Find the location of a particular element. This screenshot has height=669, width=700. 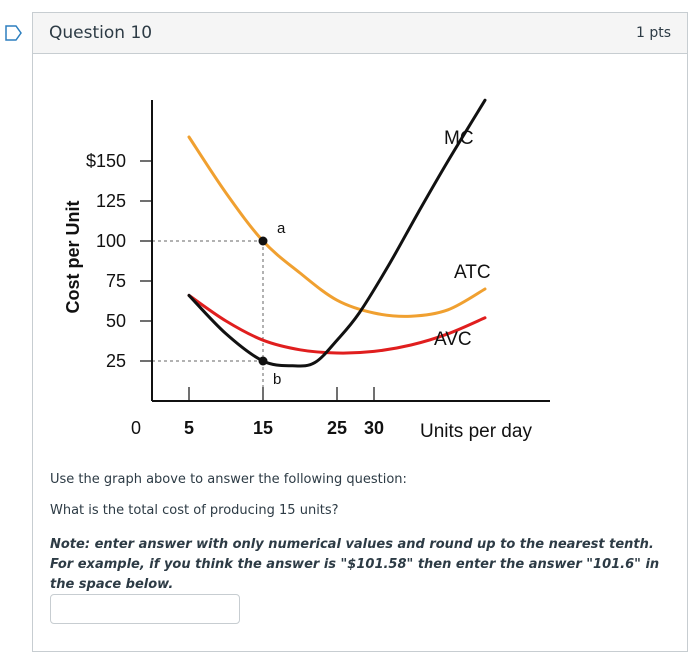

x-tick-label: 15 is located at coordinates (263, 428).